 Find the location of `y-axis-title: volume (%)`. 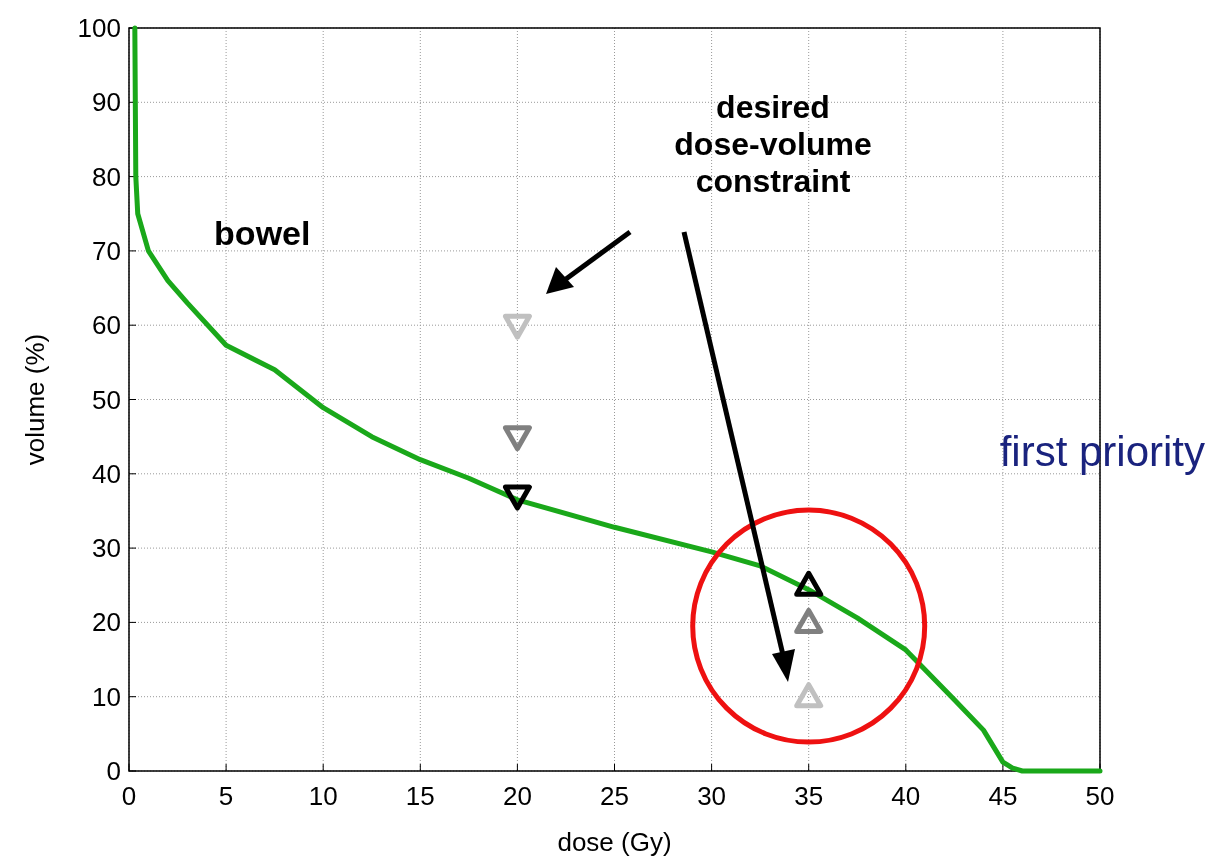

y-axis-title: volume (%) is located at coordinates (35, 399).